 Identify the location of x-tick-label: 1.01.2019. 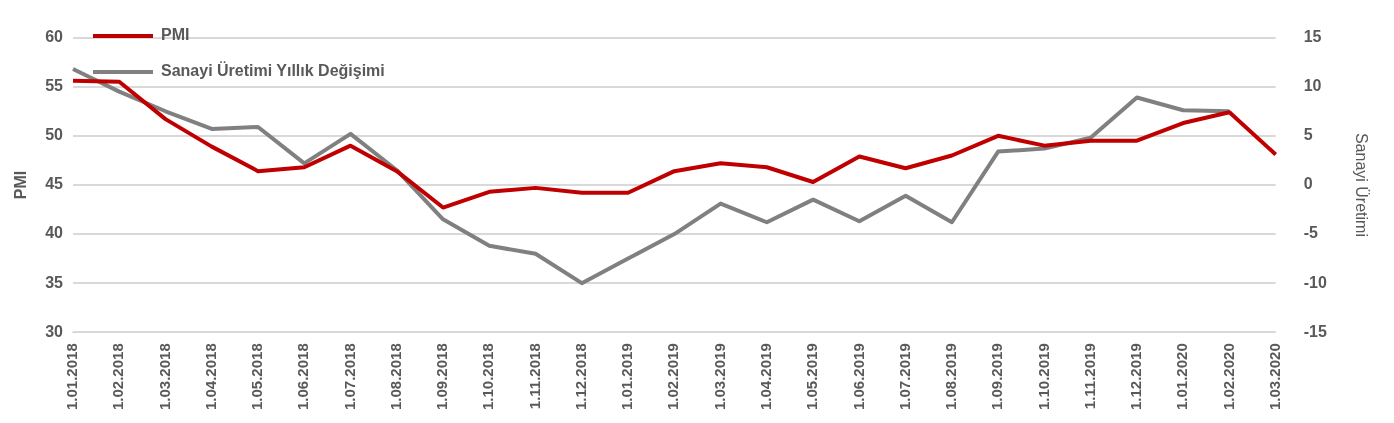
(627, 376).